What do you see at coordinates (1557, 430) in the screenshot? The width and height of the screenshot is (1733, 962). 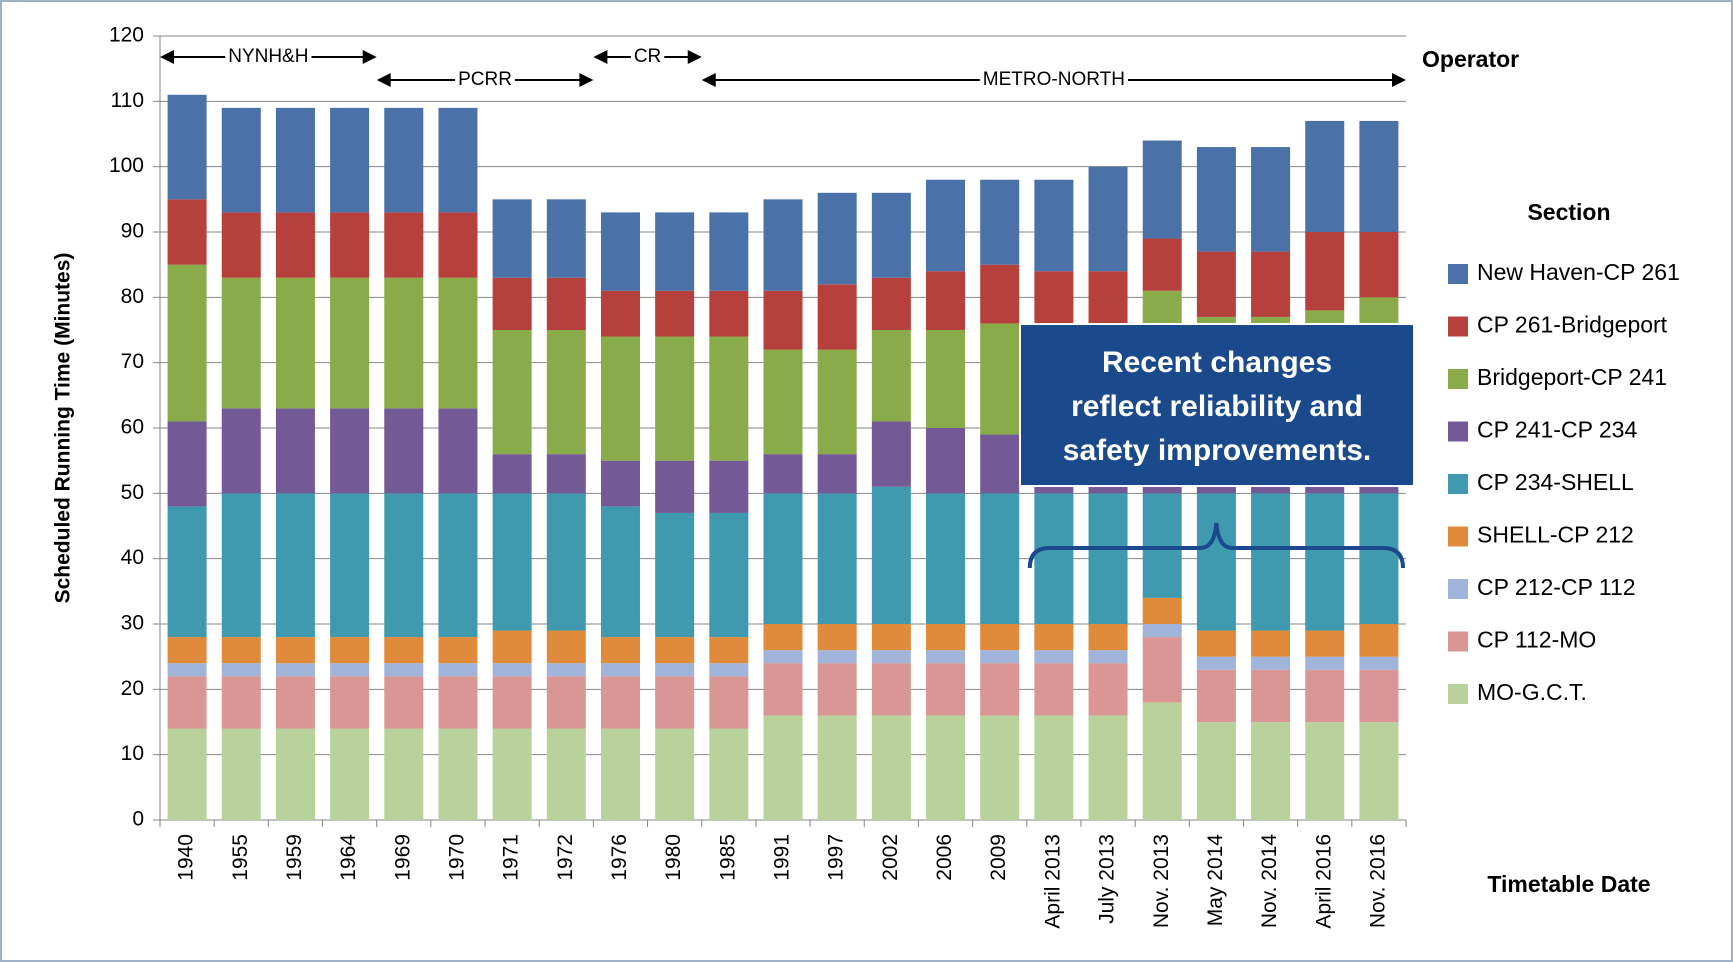 I see `legend-label: CP 241-CP 234` at bounding box center [1557, 430].